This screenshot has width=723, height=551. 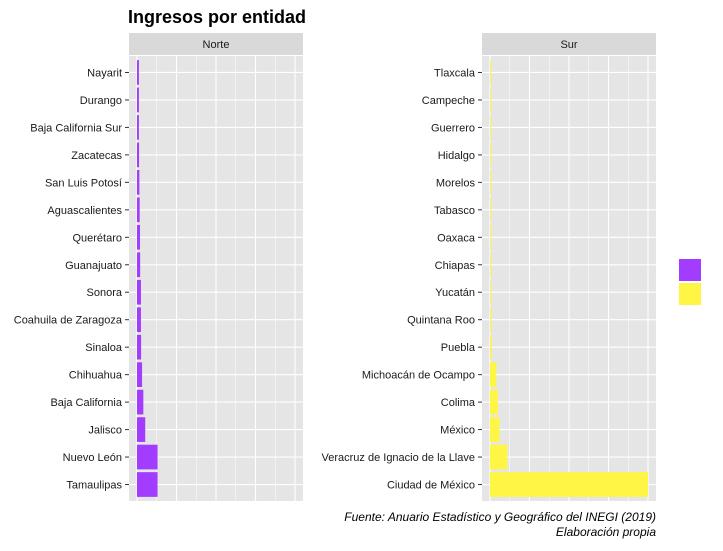 I want to click on category-label: Jalisco, so click(x=105, y=431).